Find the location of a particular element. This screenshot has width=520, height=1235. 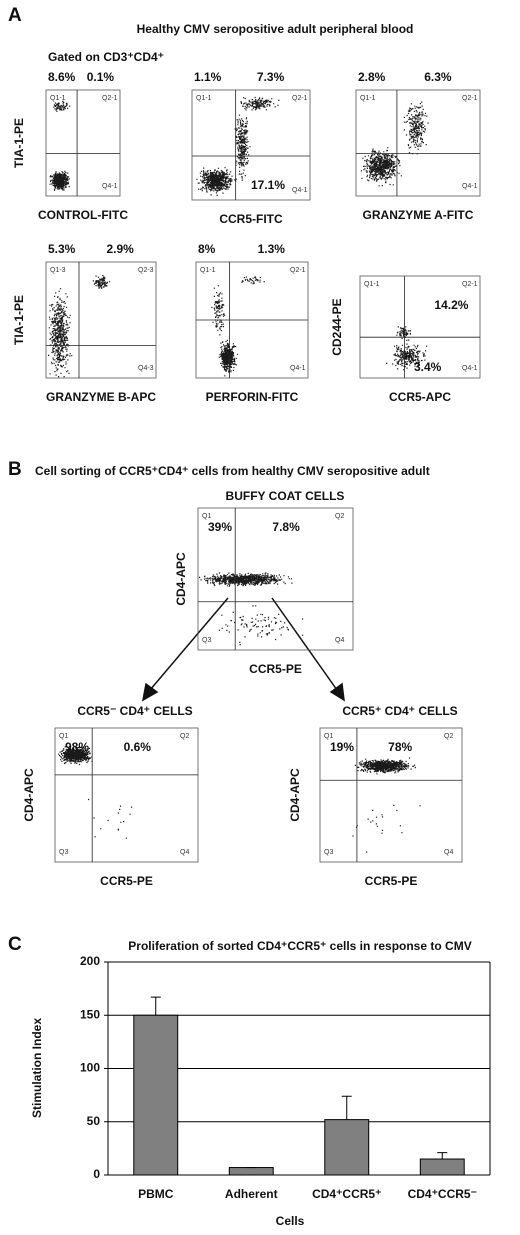

quadrant-percentage: 5.3% is located at coordinates (62, 249).